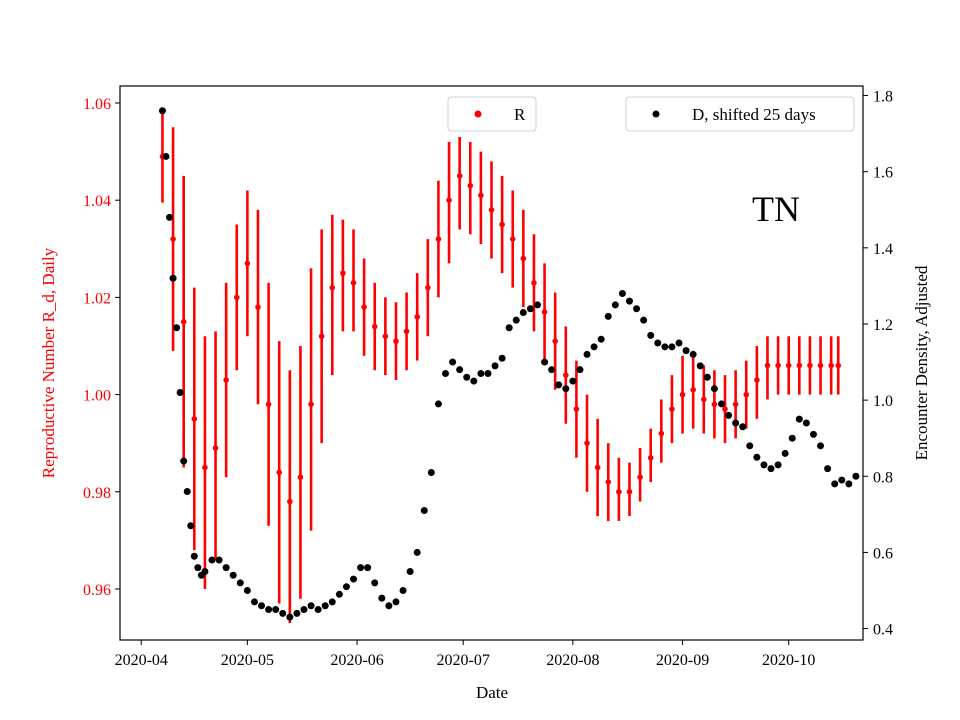 This screenshot has height=720, width=960. What do you see at coordinates (97, 396) in the screenshot?
I see `y-left-tick-label: 1.00` at bounding box center [97, 396].